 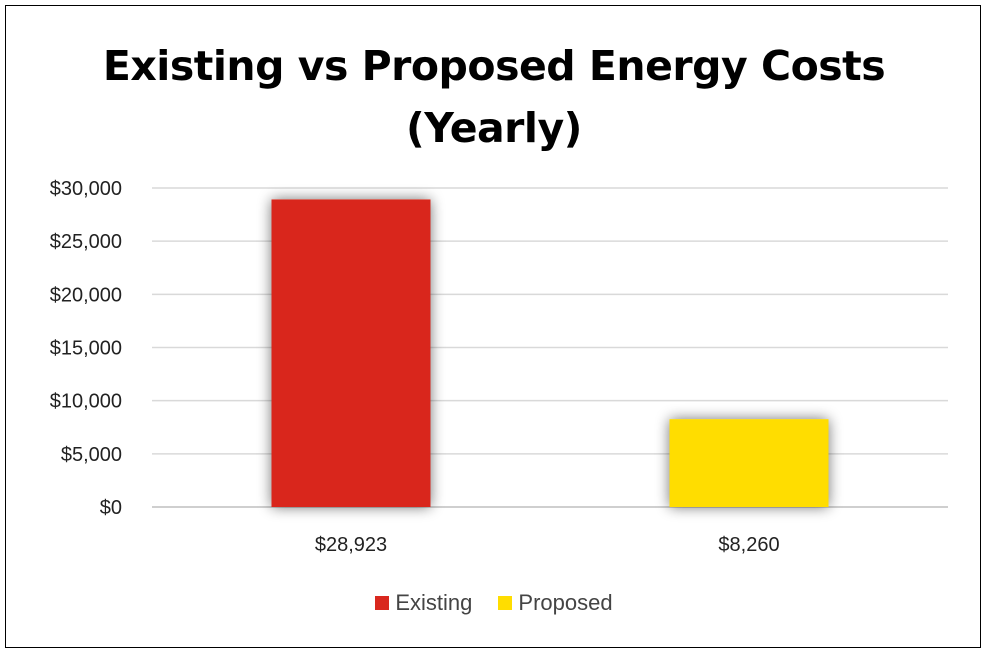 I want to click on legend-item-existing: Existing, so click(x=423, y=603).